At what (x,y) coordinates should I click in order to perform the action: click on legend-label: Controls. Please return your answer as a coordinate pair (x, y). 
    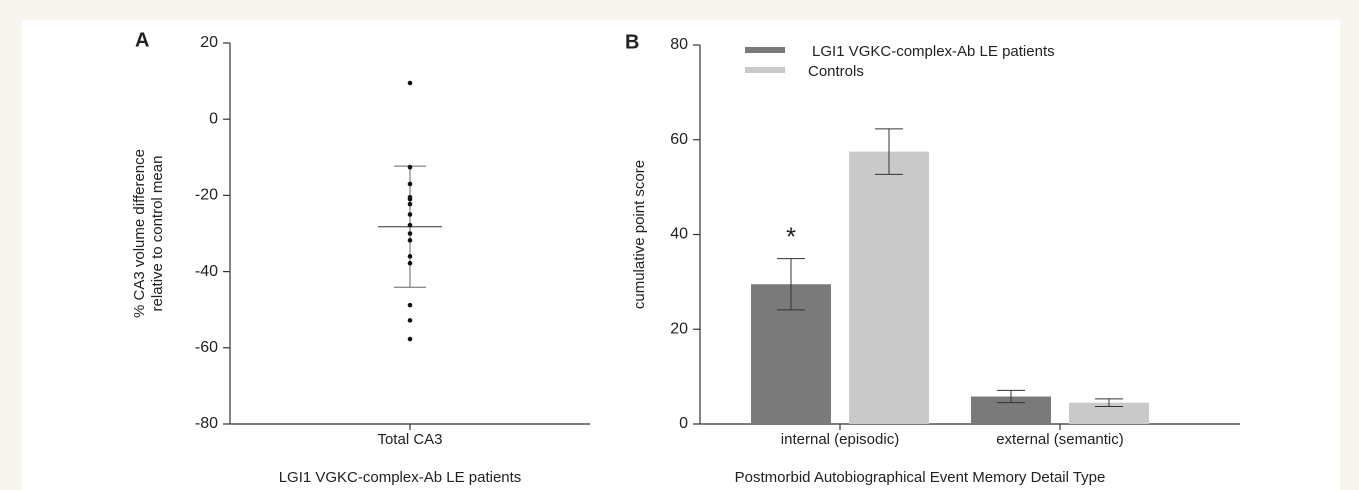
    Looking at the image, I should click on (836, 71).